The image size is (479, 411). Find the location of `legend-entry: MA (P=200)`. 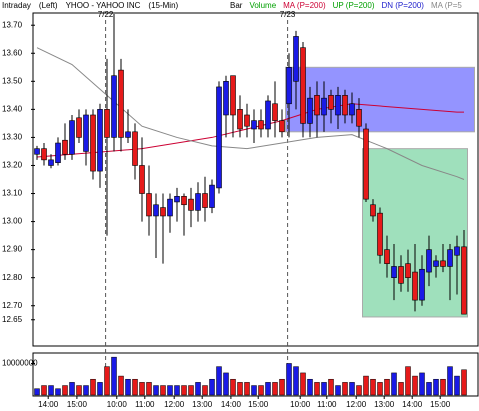

legend-entry: MA (P=200) is located at coordinates (304, 5).